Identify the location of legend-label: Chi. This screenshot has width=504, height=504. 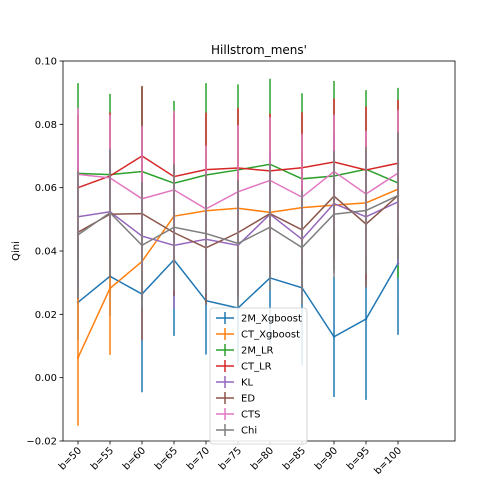
(249, 431).